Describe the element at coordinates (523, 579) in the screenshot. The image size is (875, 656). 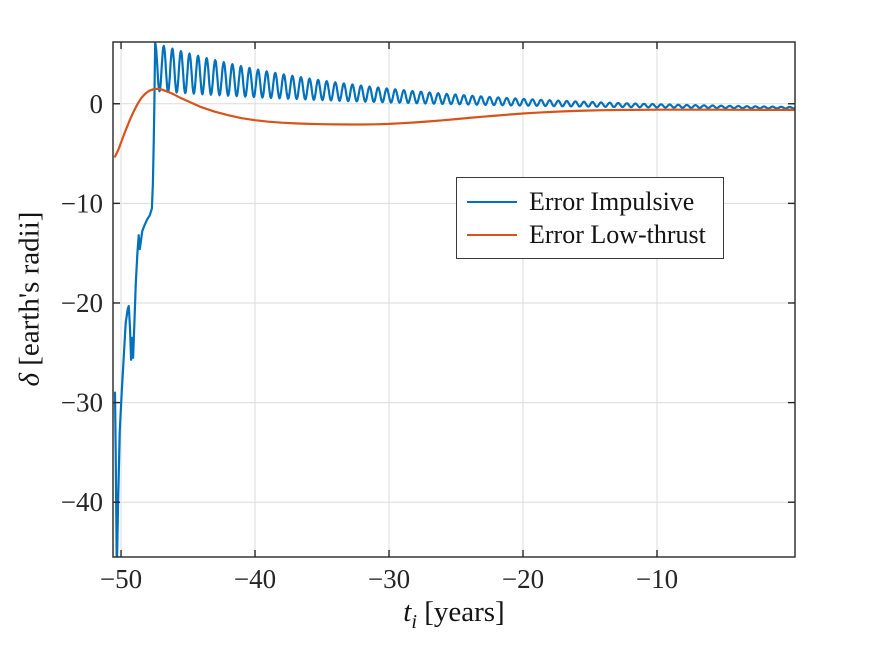
I see `x-tick-label: −20` at that location.